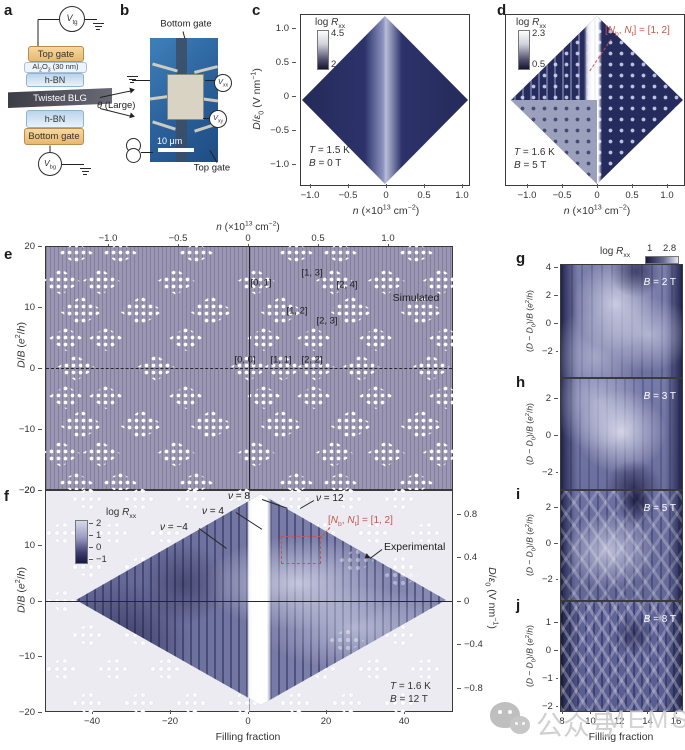 This screenshot has width=685, height=750. What do you see at coordinates (534, 152) in the screenshot?
I see `d-temperature: T = 1.6 K` at bounding box center [534, 152].